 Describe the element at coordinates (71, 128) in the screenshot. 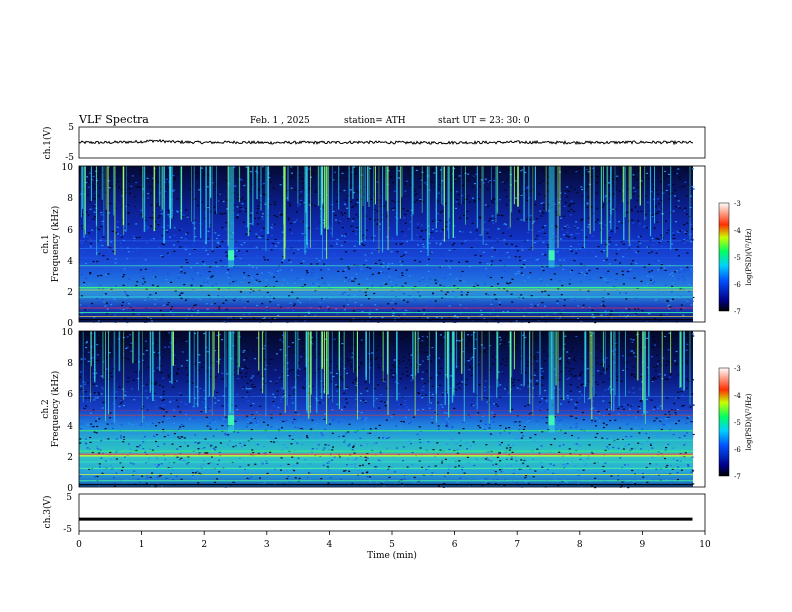

I see `ch1-ytick-top: 5` at that location.